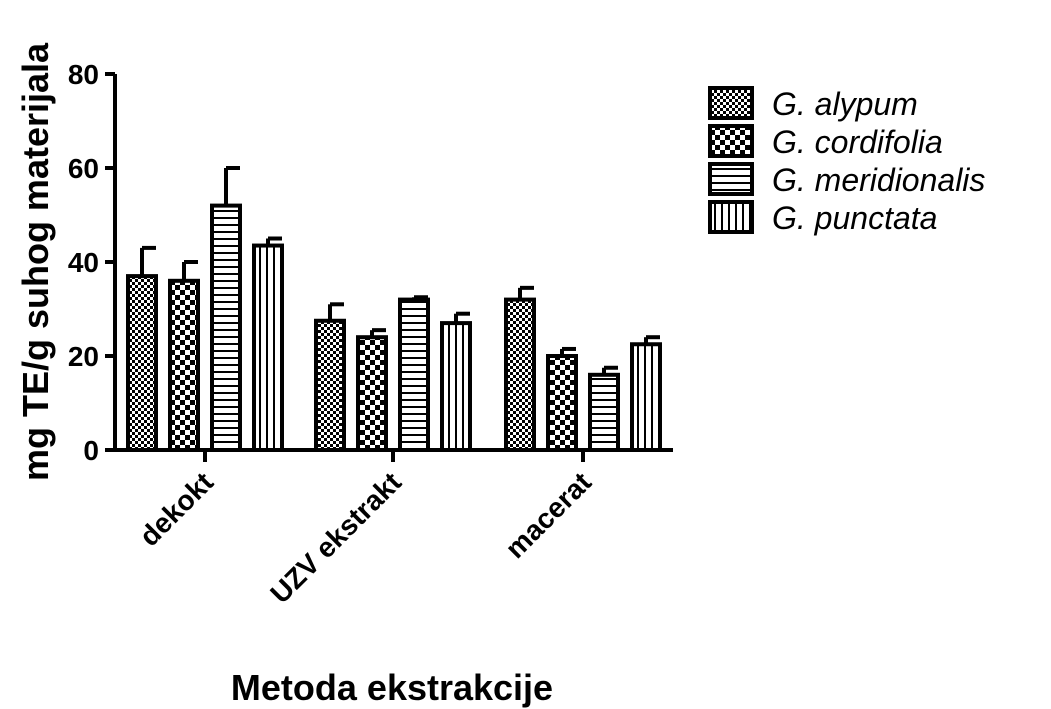 Image resolution: width=1051 pixels, height=709 pixels. Describe the element at coordinates (731, 217) in the screenshot. I see `legend-swatch-g-punctata` at that location.